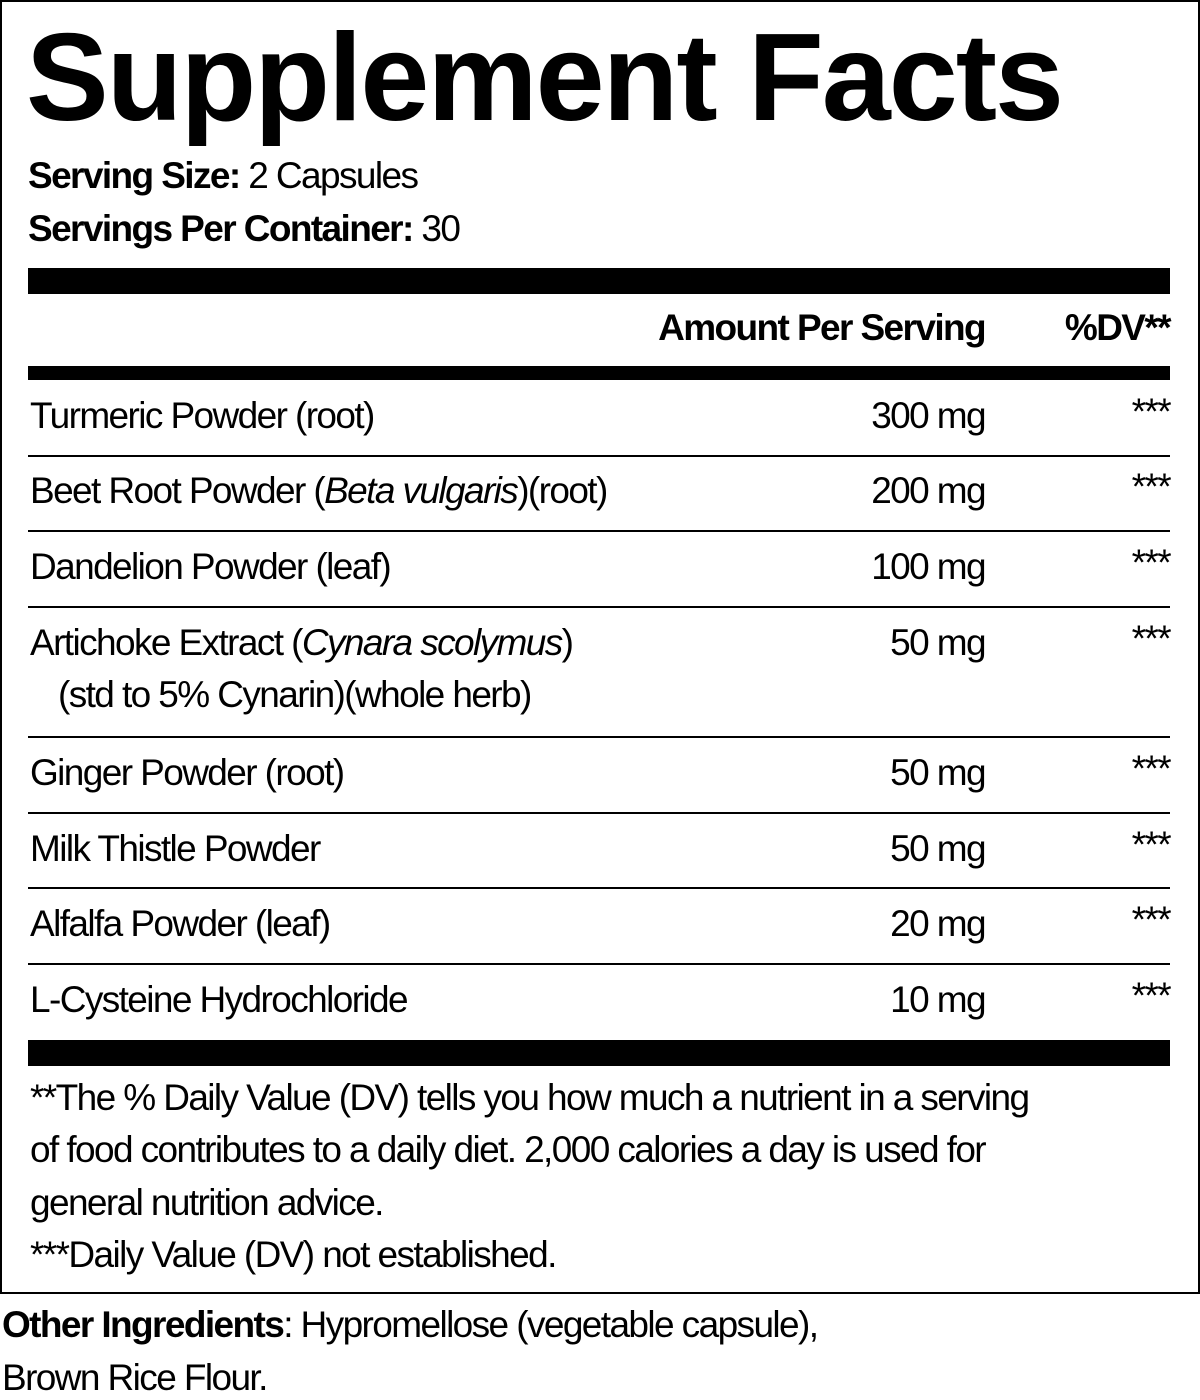 The height and width of the screenshot is (1400, 1200). I want to click on panel-title: Supplement Facts, so click(545, 78).